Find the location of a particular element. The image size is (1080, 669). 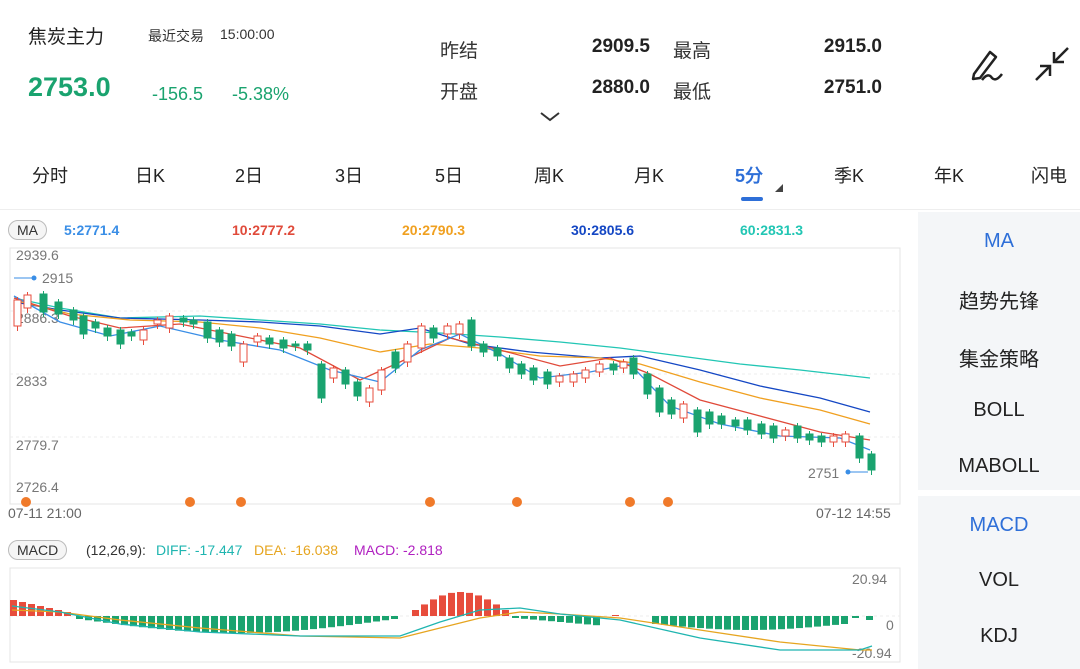

chevron-down-icon is located at coordinates (550, 119).